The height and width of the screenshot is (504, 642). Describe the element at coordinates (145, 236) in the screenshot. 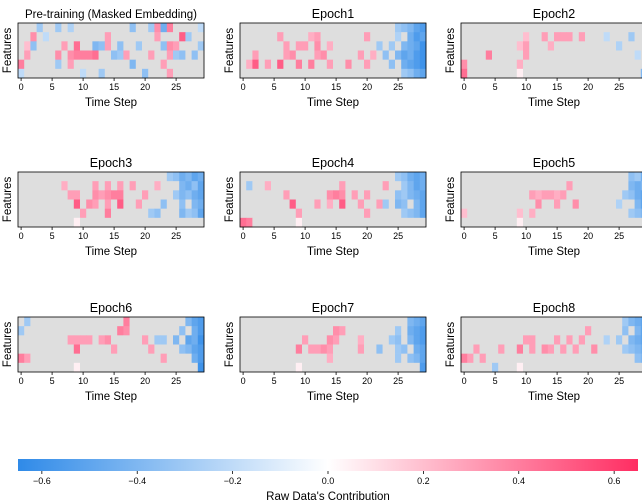

I see `x-tick-label: 20` at that location.